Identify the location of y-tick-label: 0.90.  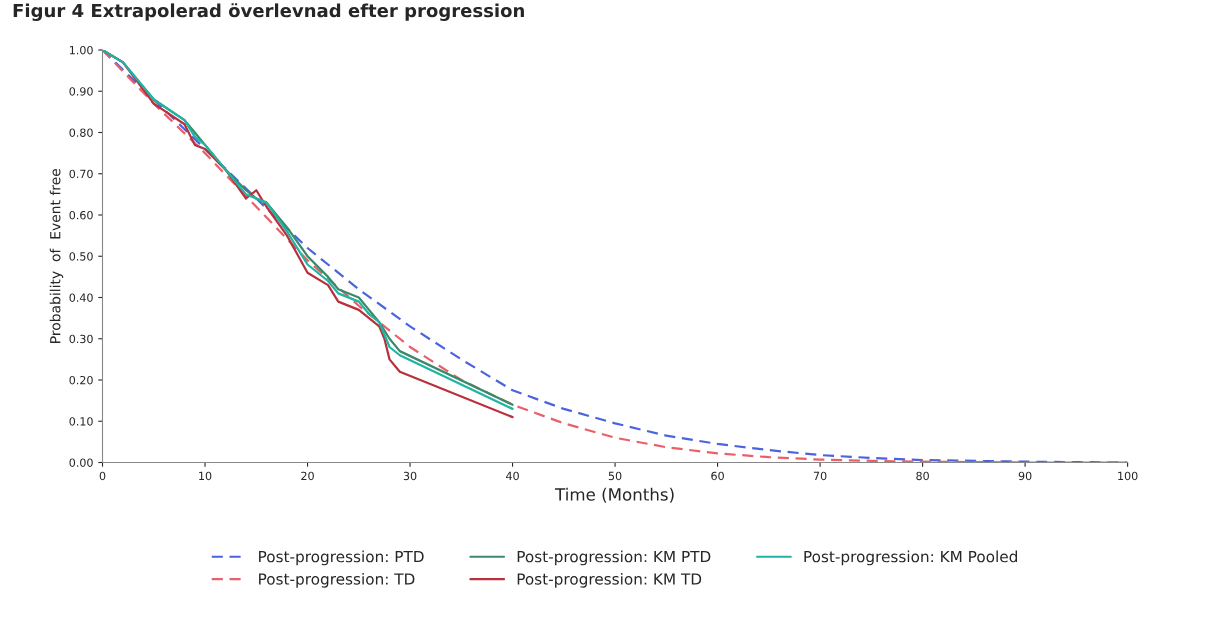
(81, 91).